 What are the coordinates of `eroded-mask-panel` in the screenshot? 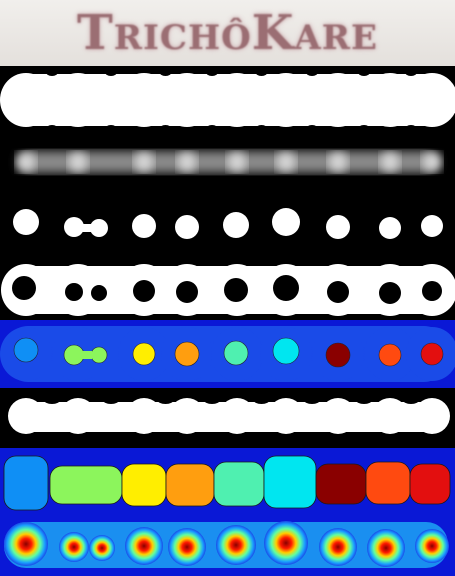 It's located at (227, 418).